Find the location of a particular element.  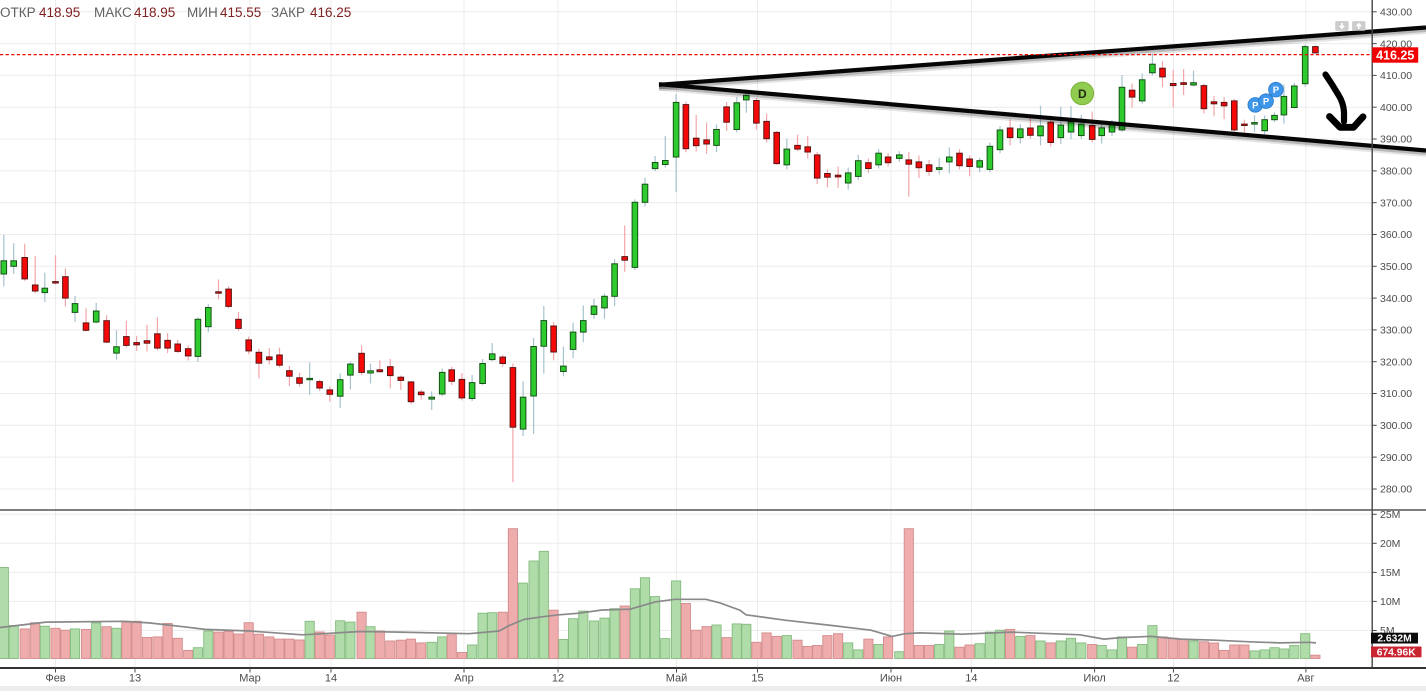

svg-text: 674.96K is located at coordinates (1396, 652).